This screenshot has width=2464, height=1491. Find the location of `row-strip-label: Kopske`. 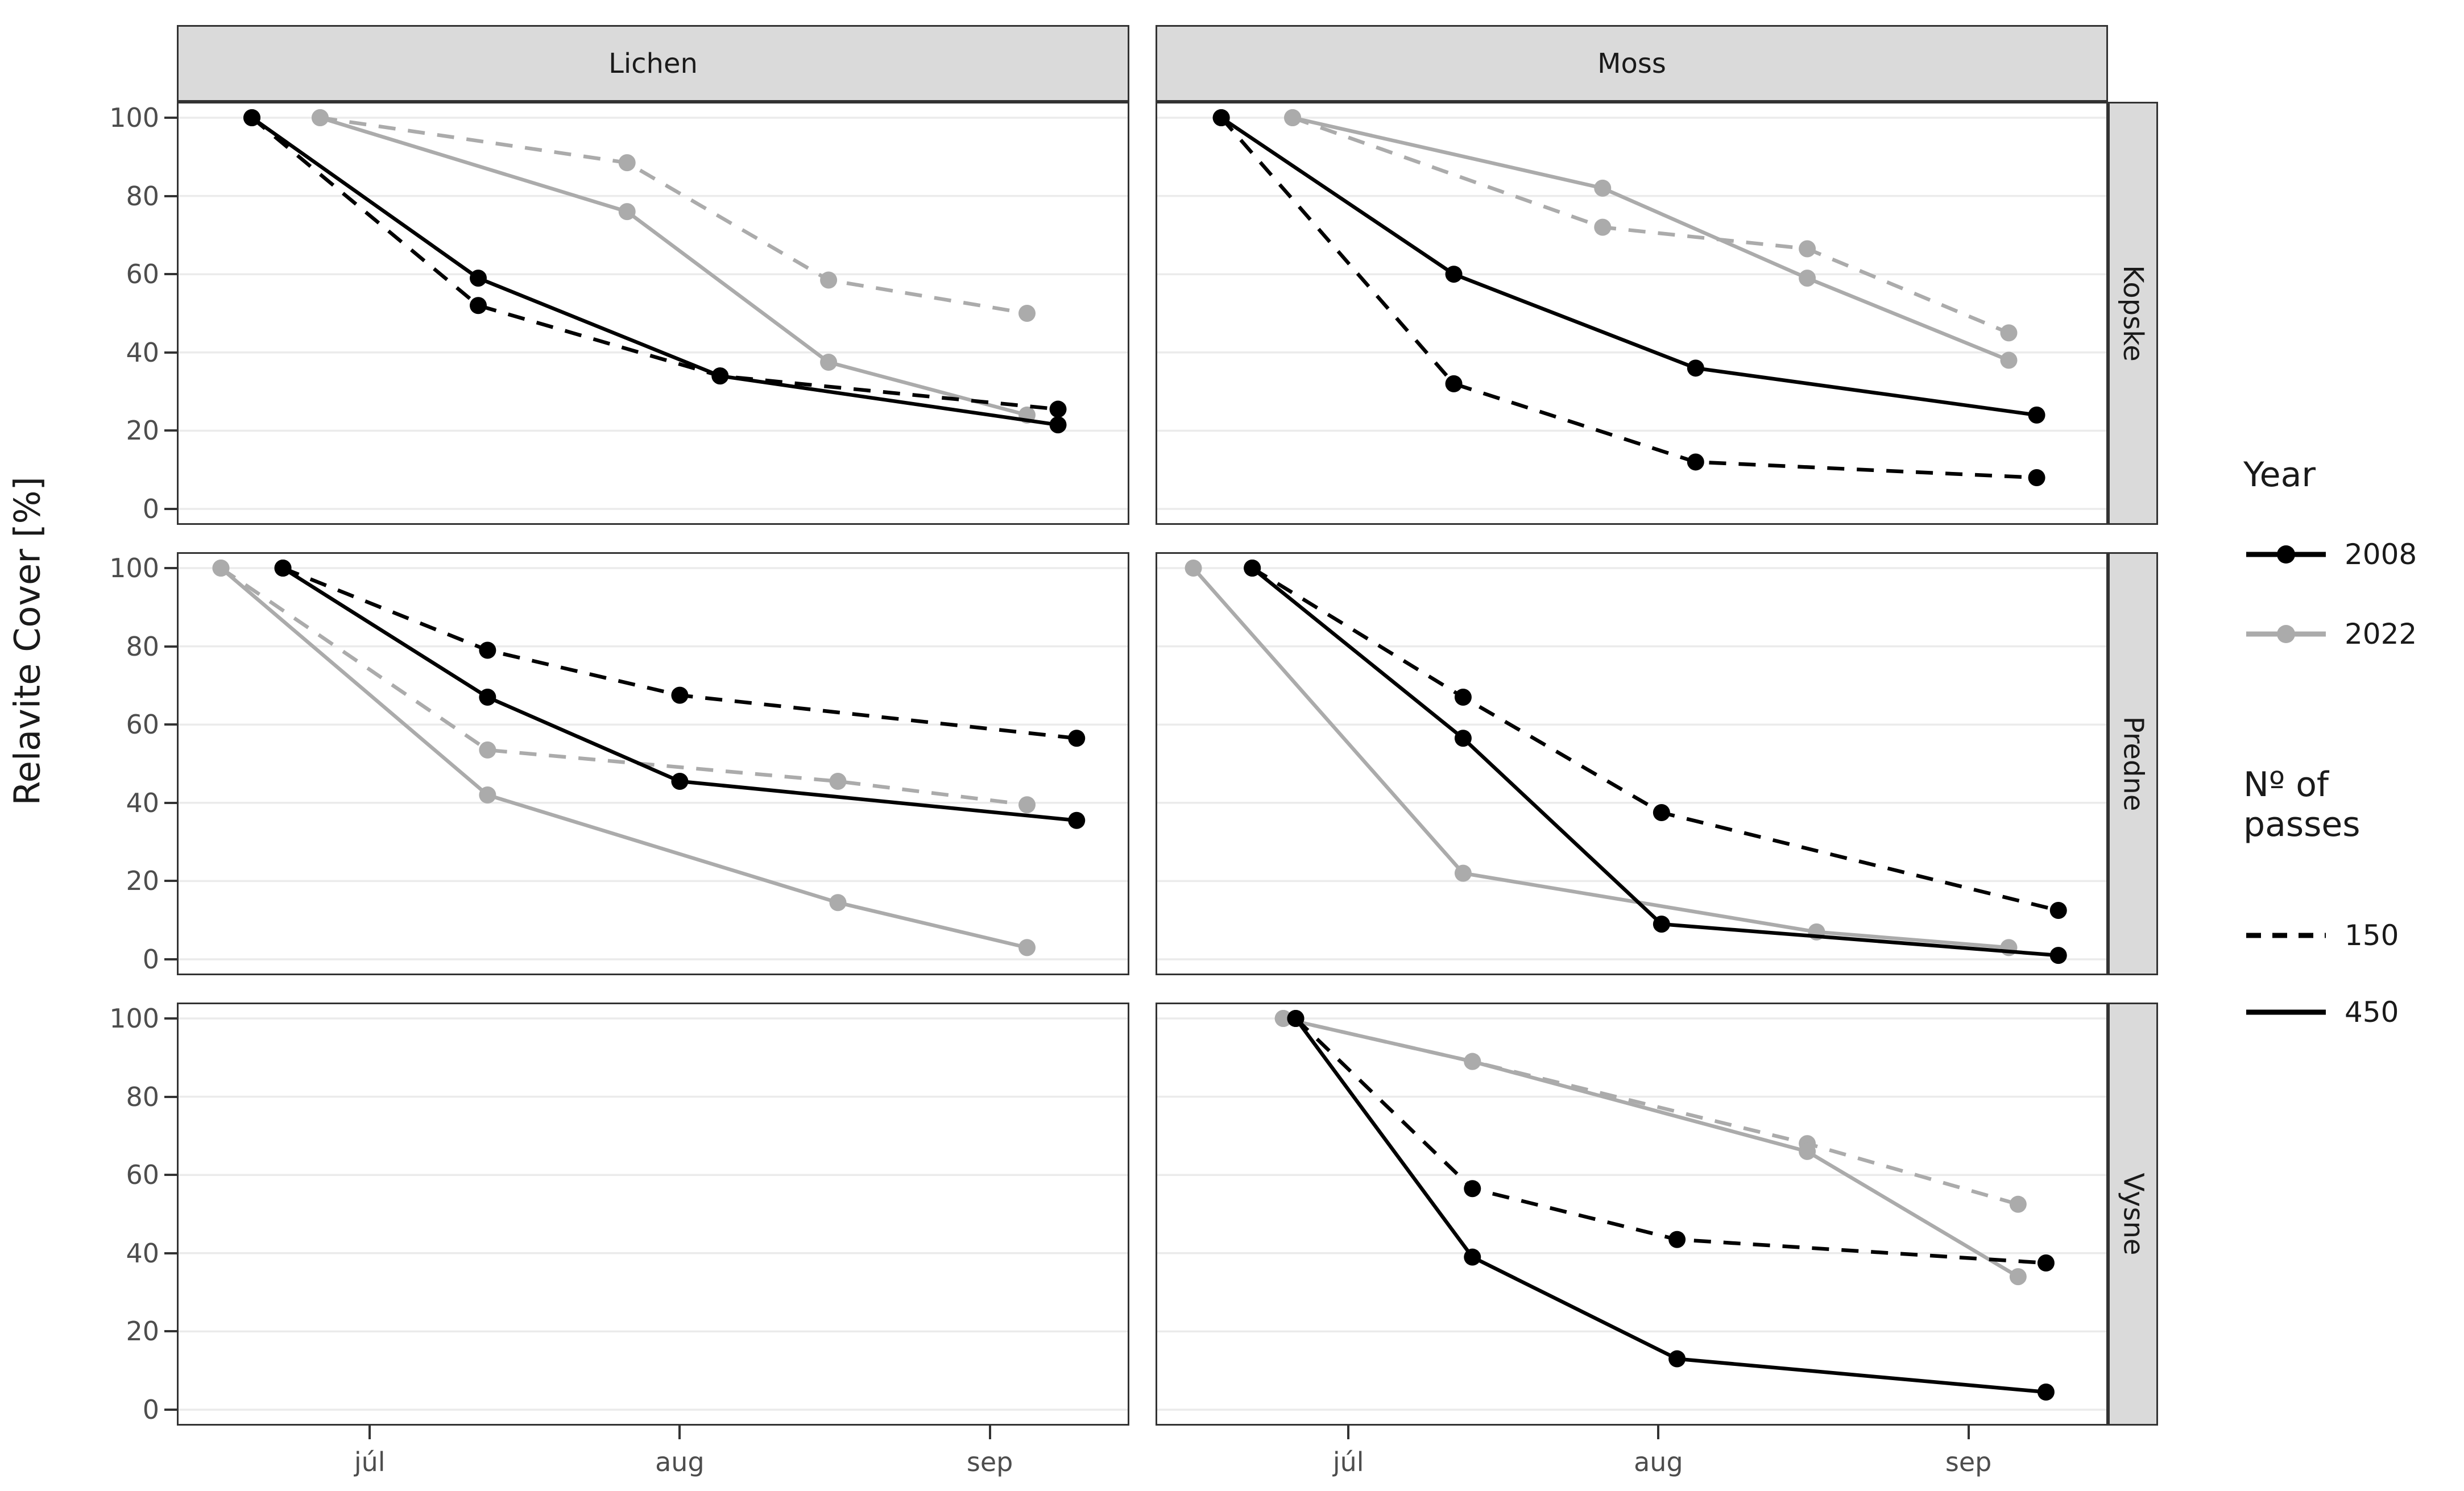

row-strip-label: Kopske is located at coordinates (2133, 313).